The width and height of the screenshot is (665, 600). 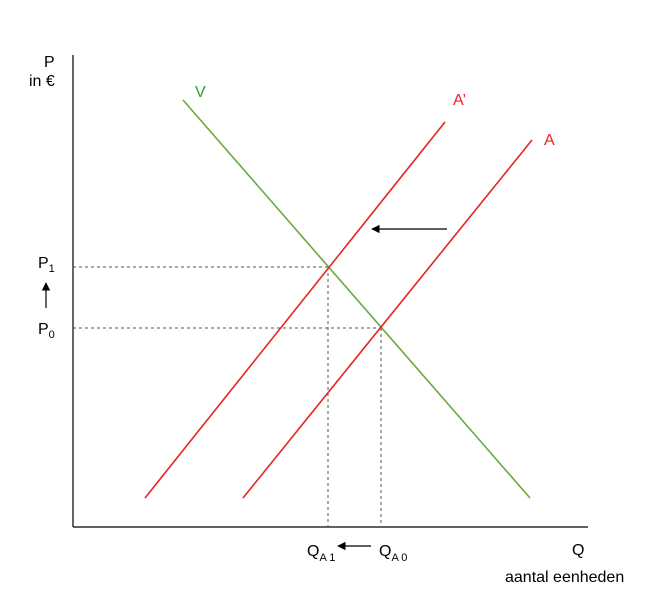 I want to click on supply-old-curve-label: A, so click(x=549, y=140).